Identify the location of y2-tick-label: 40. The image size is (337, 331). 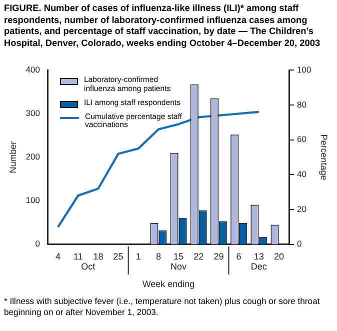
(302, 174).